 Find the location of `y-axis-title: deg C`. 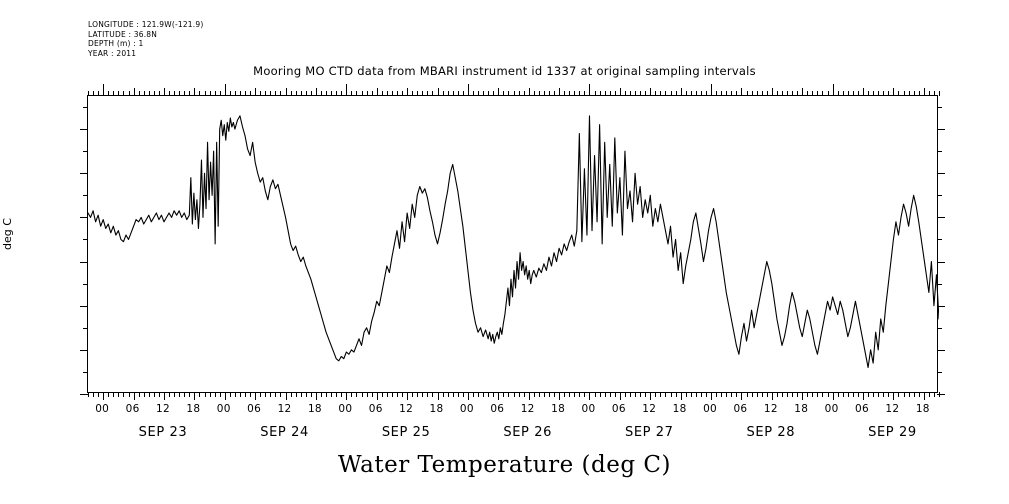

y-axis-title: deg C is located at coordinates (7, 234).